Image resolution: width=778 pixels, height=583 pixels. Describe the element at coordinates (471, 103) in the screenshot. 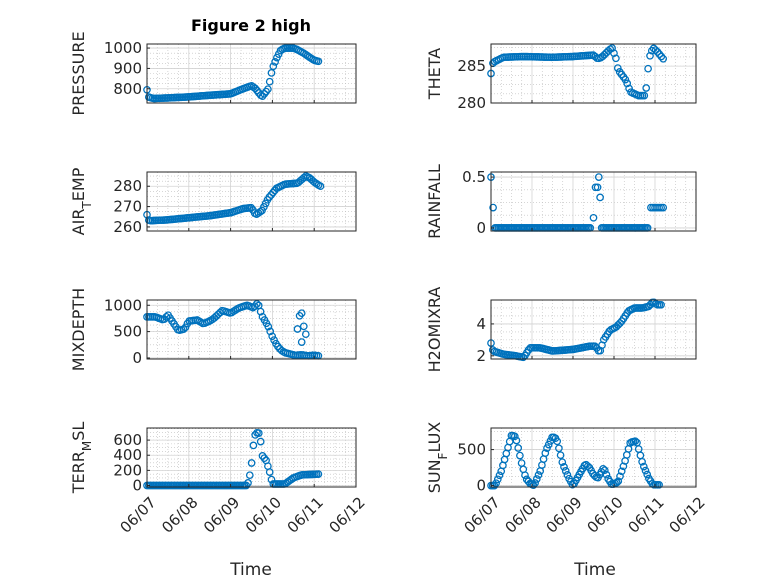

I see `y-tick-label: 280` at that location.